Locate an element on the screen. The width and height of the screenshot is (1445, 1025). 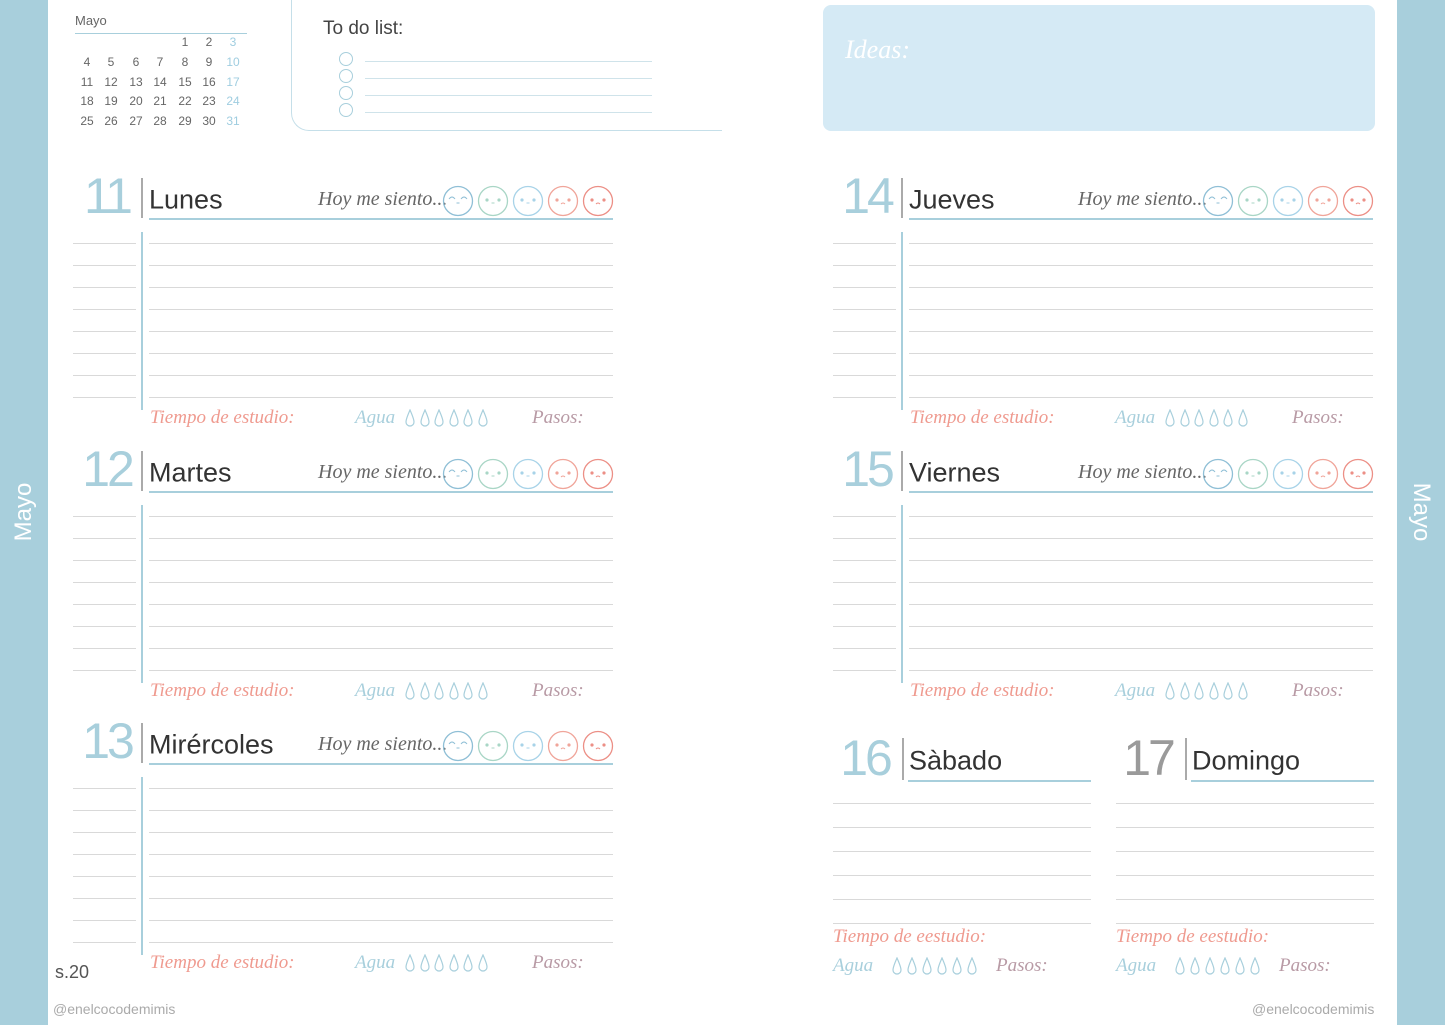
todo-checkbox is located at coordinates (346, 93).